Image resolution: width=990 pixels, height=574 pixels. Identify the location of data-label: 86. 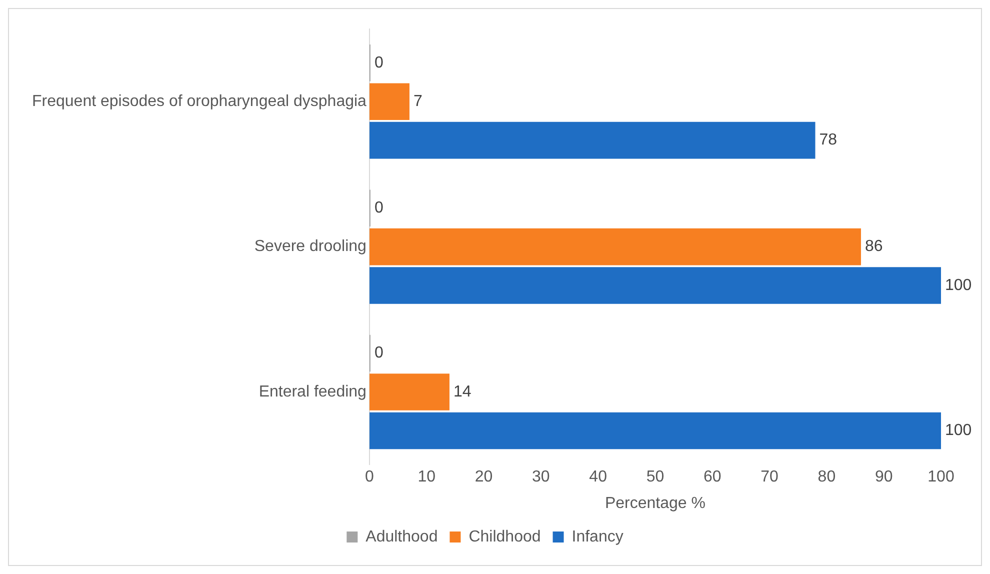
(873, 247).